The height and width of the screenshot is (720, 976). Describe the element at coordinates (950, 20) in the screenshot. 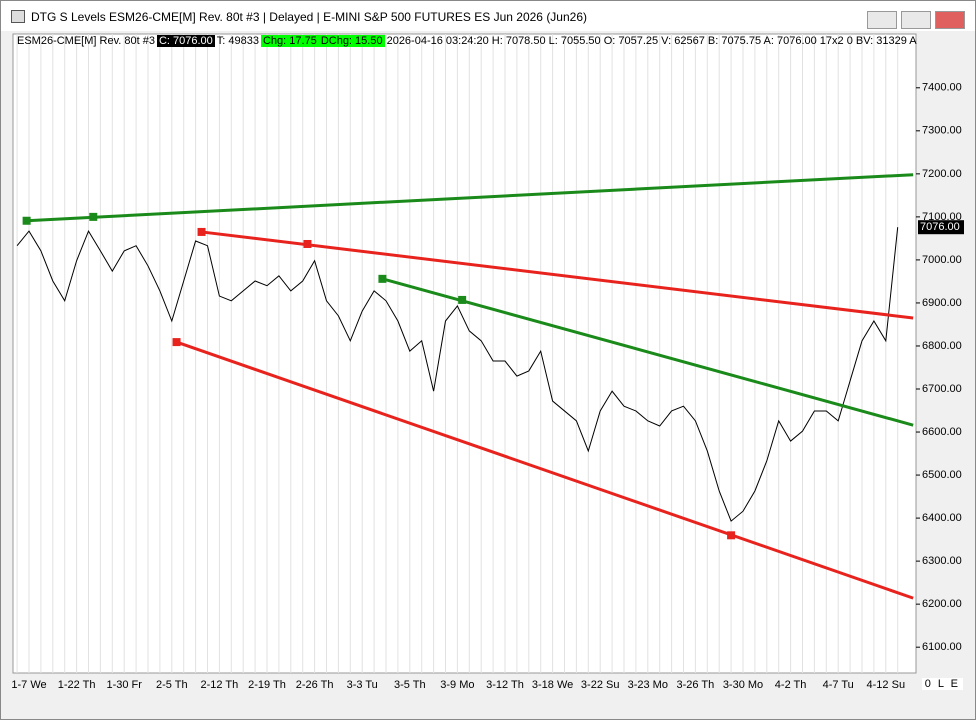

I see `close-button` at that location.